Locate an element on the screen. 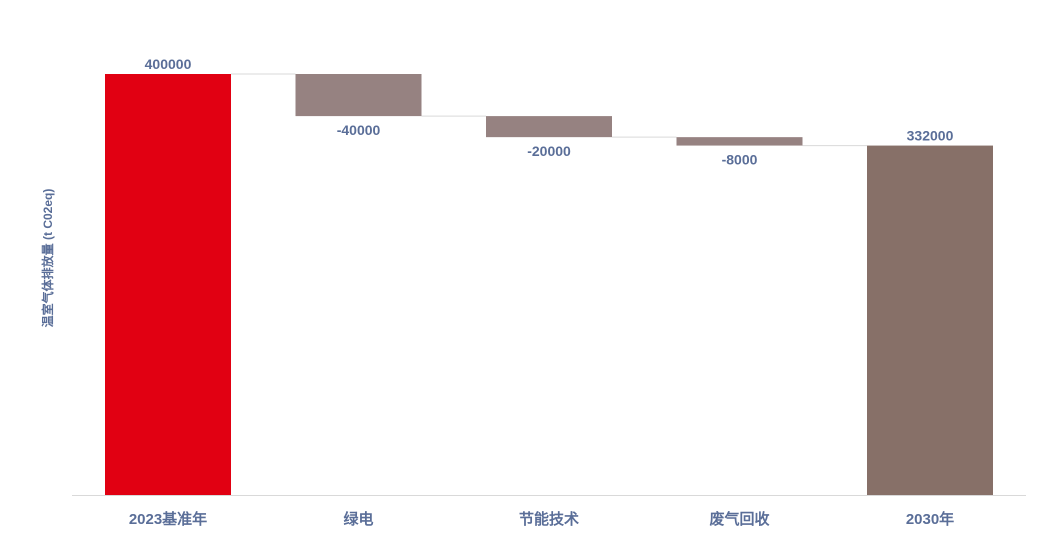  data-label: 400000 is located at coordinates (168, 64).